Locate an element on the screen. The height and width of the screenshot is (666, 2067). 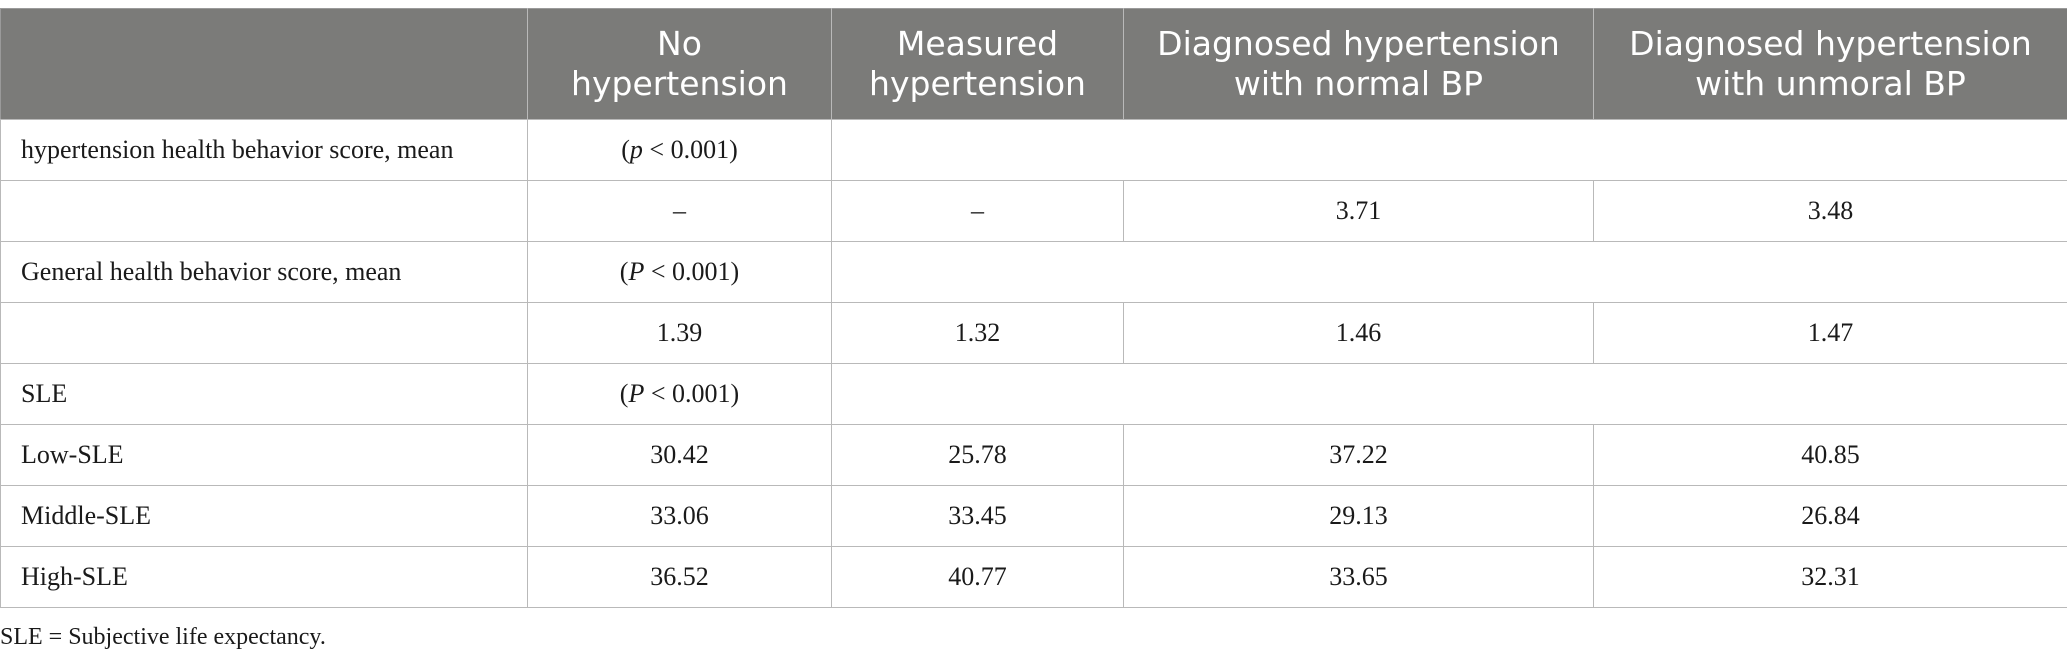
table-cell: 40.85 is located at coordinates (1830, 455).